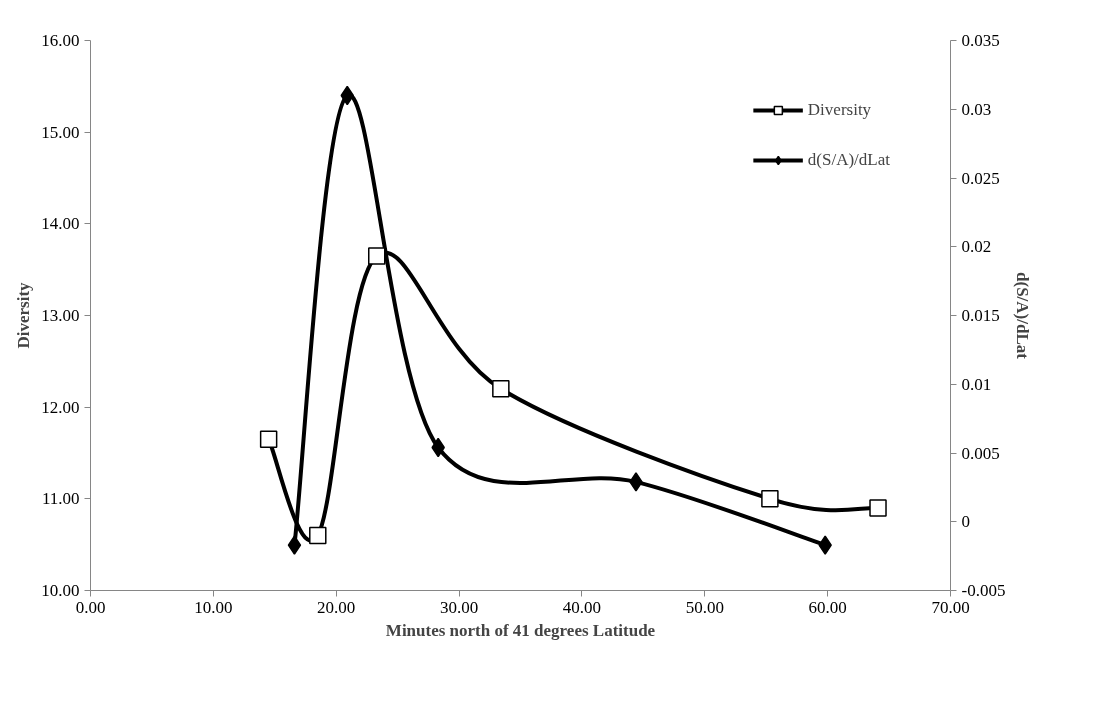 Image resolution: width=1112 pixels, height=706 pixels. I want to click on y-tick-label: 14.00, so click(60, 224).